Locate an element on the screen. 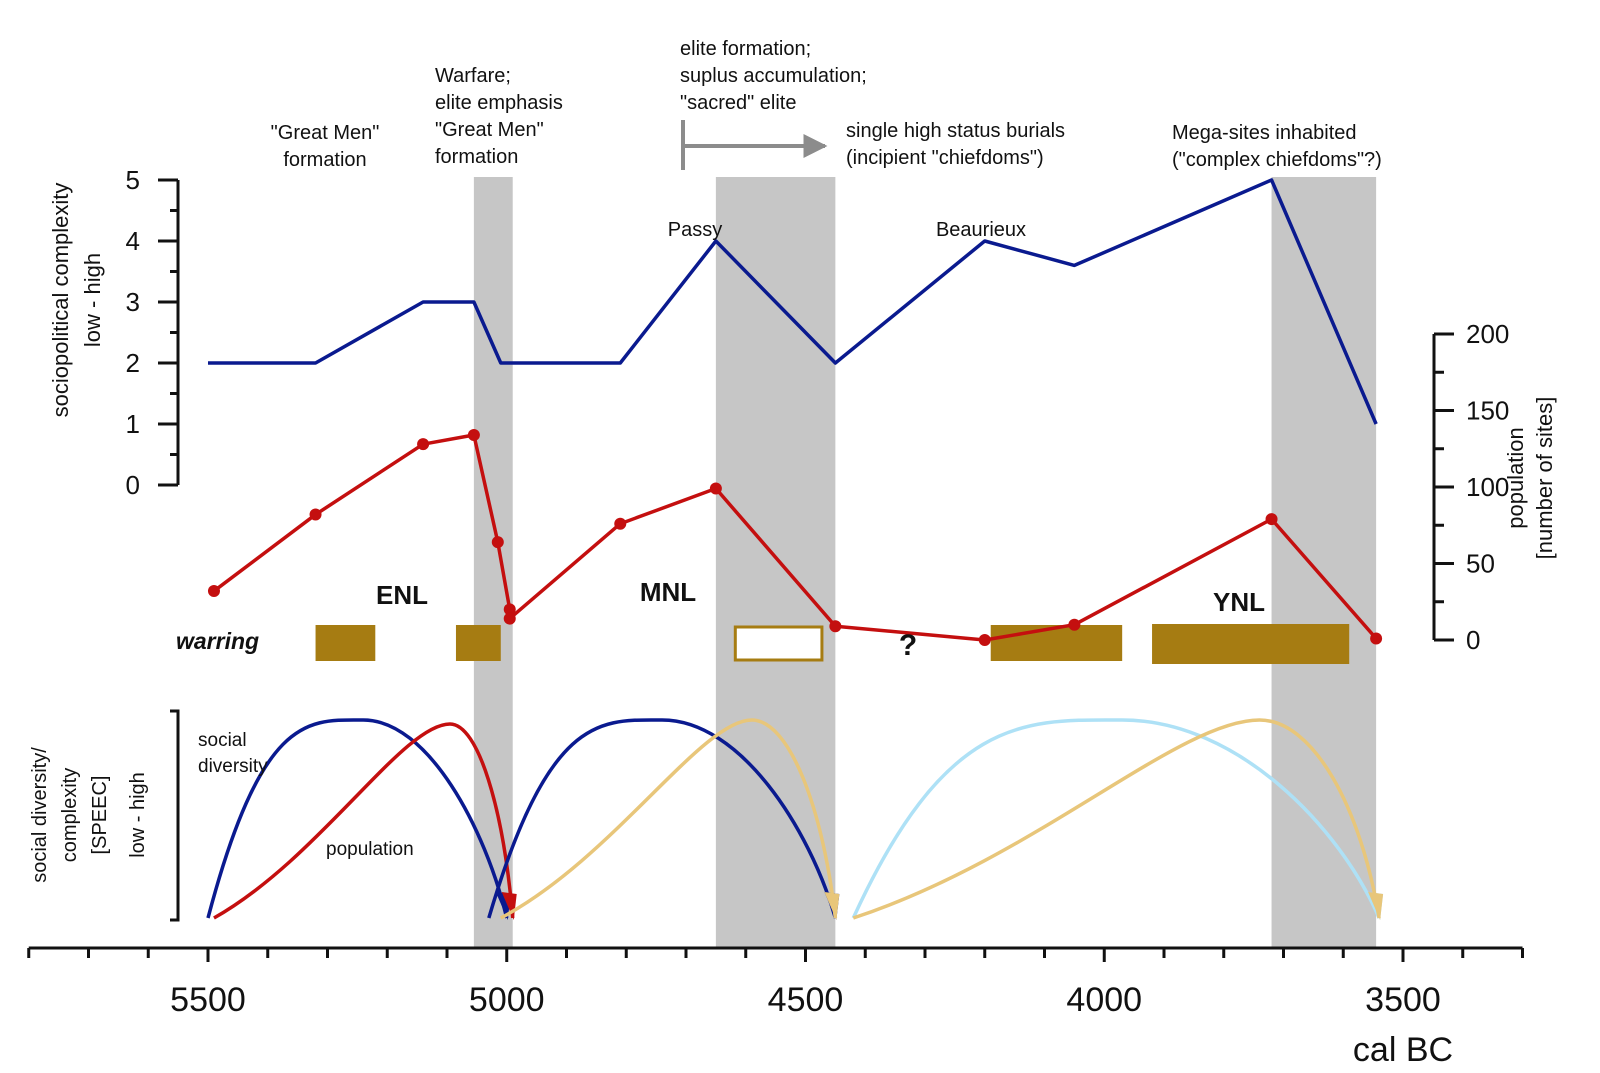 The width and height of the screenshot is (1600, 1073). label-beaurieux: Beaurieux is located at coordinates (981, 230).